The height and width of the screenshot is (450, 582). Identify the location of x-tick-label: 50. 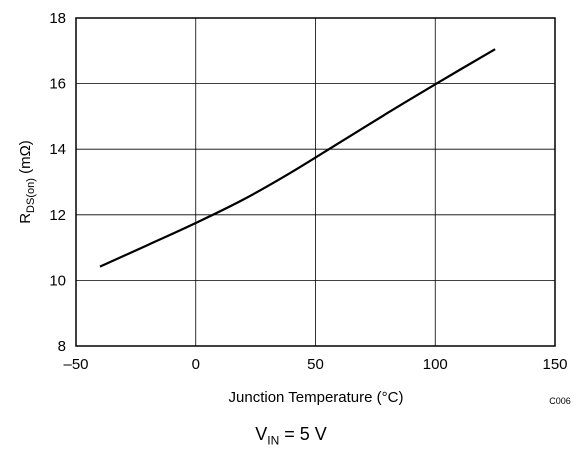
(315, 364).